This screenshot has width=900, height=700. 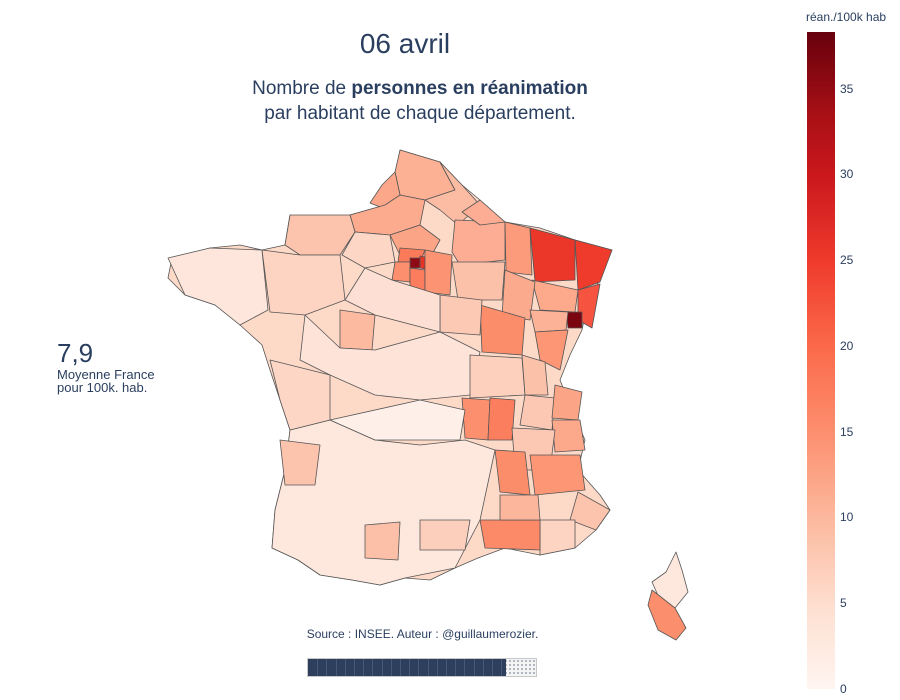 I want to click on department-yonne, so click(x=461, y=315).